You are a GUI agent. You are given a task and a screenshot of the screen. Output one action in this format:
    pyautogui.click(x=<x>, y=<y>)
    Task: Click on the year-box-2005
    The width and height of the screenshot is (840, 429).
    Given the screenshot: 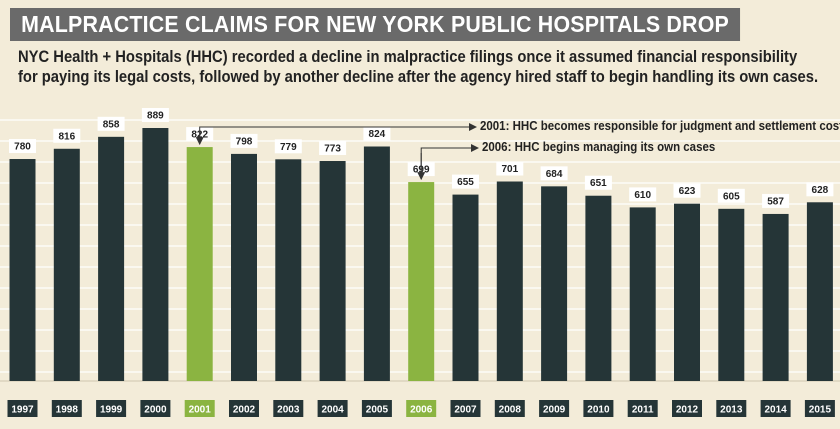 What is the action you would take?
    pyautogui.click(x=376, y=408)
    